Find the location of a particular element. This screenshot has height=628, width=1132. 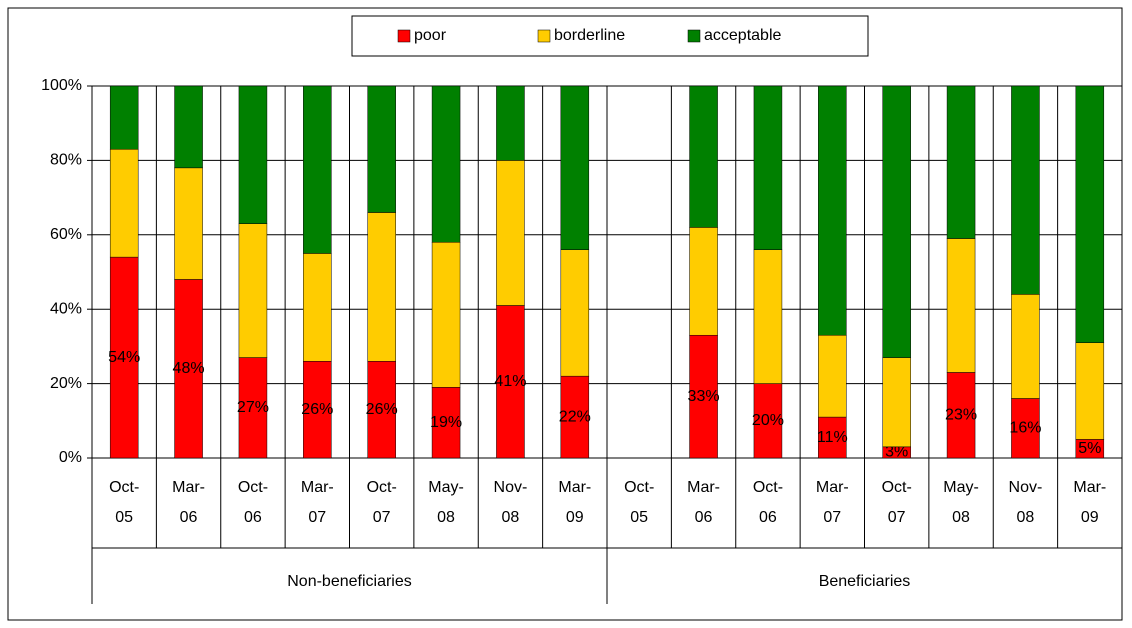

data-label: 27% is located at coordinates (253, 407).